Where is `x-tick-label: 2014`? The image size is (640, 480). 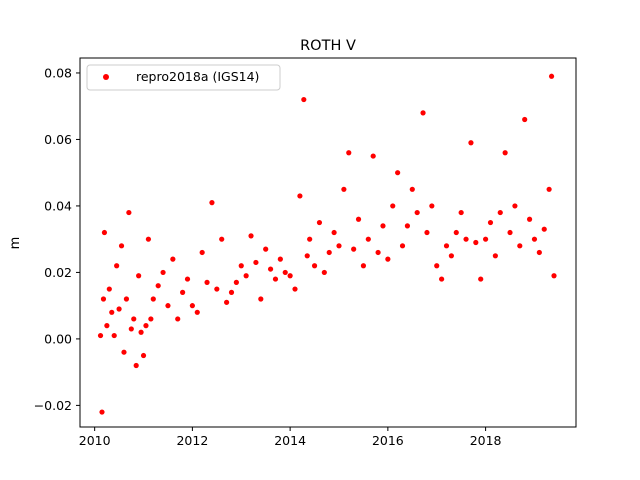
x-tick-label: 2014 is located at coordinates (290, 440).